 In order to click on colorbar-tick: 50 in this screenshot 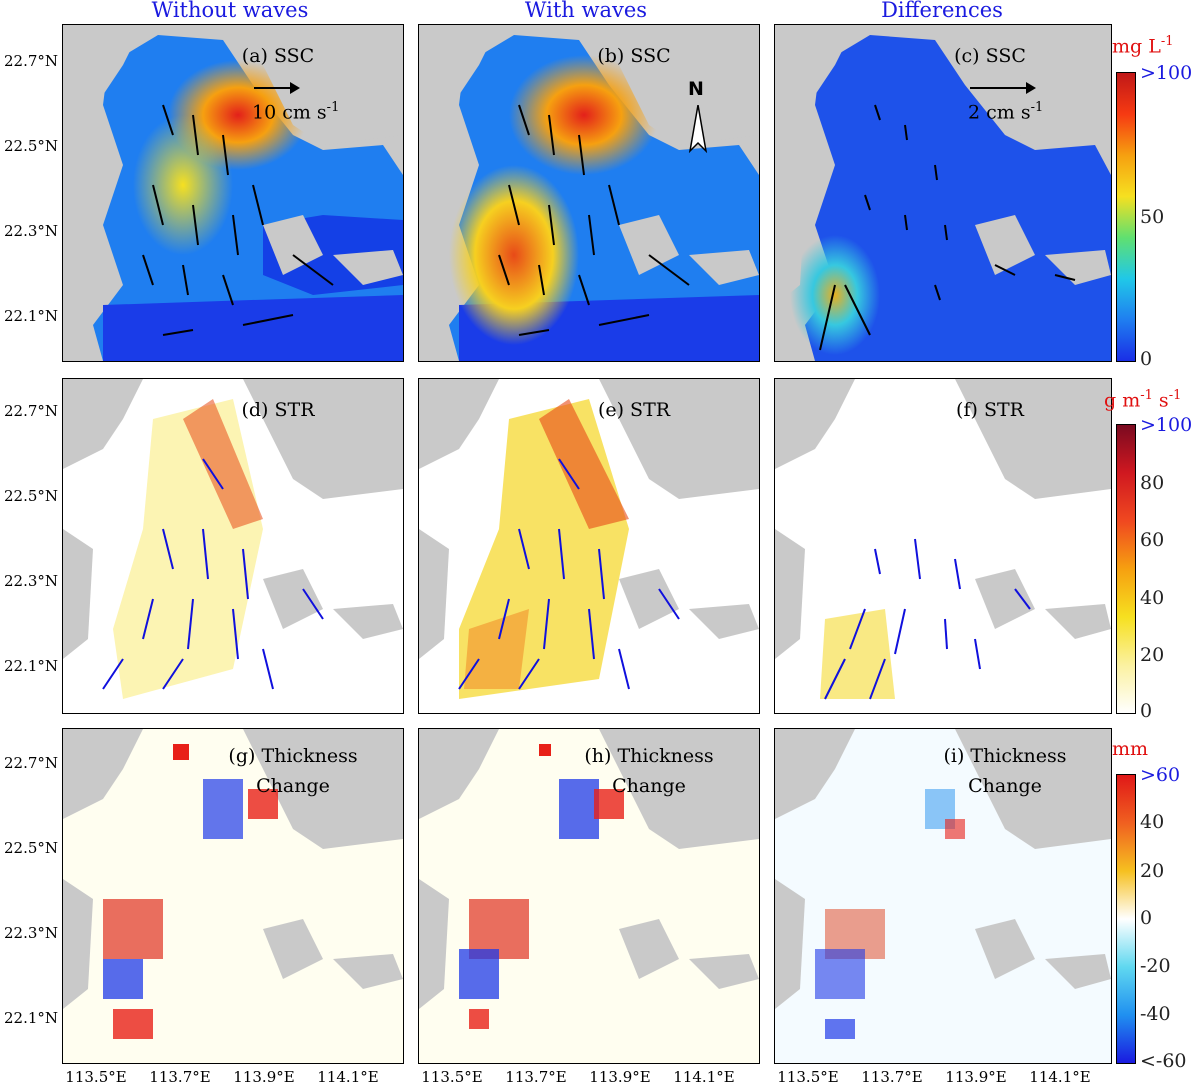, I will do `click(1152, 217)`.